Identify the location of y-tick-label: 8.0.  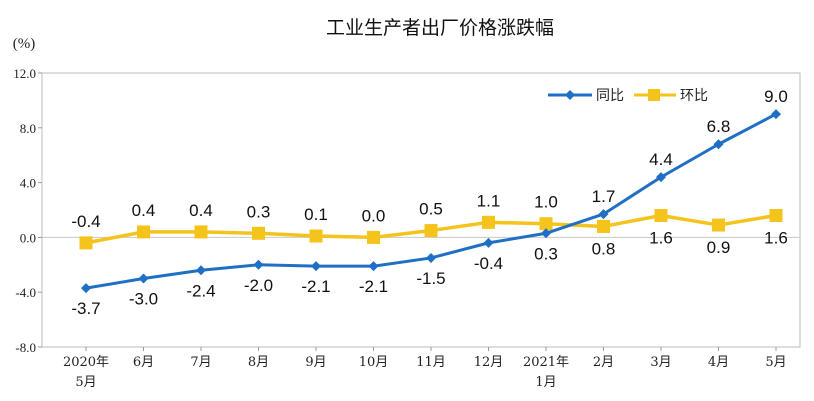
(28, 128).